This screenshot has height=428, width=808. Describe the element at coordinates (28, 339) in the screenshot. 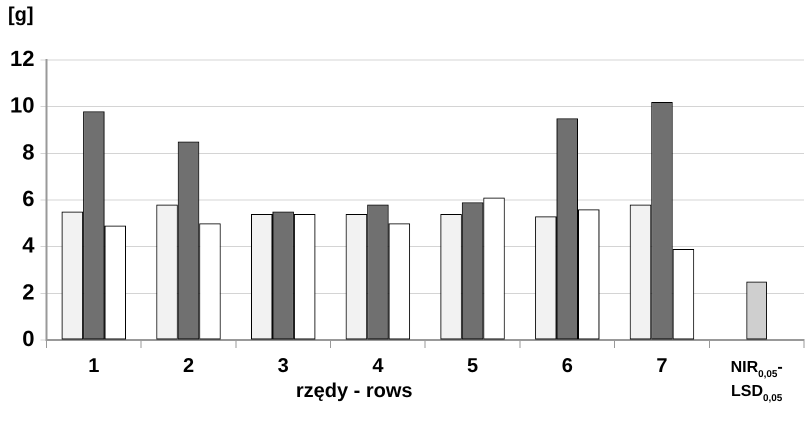

I see `y-tick-label: 0` at that location.